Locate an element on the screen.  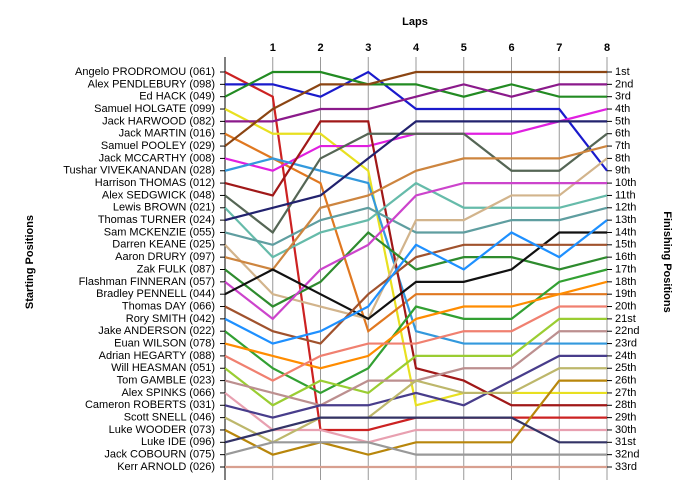
series-label: Jack MCCARTHY (008) is located at coordinates (157, 158).